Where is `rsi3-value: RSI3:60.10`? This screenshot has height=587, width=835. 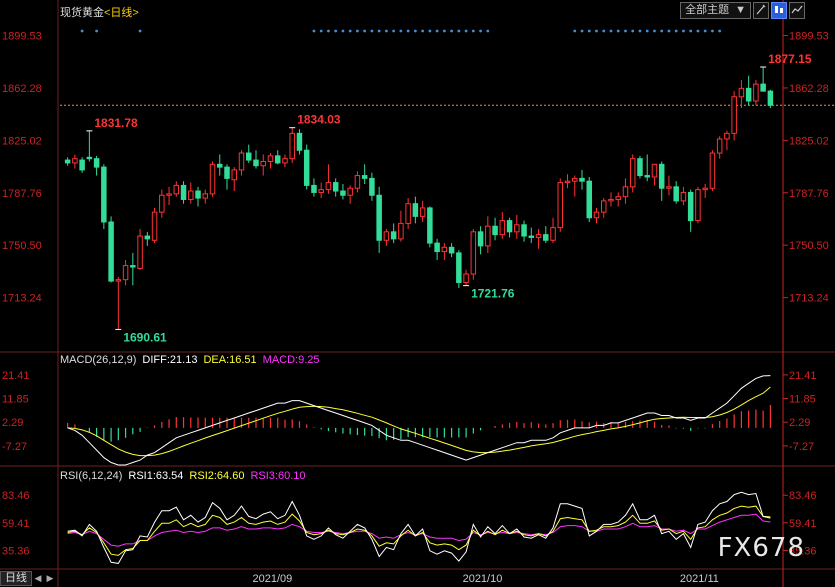 rsi3-value: RSI3:60.10 is located at coordinates (278, 476).